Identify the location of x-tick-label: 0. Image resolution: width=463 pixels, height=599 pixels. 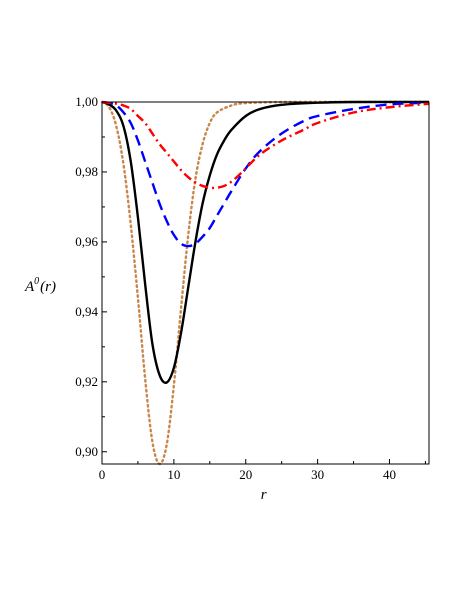
(102, 474).